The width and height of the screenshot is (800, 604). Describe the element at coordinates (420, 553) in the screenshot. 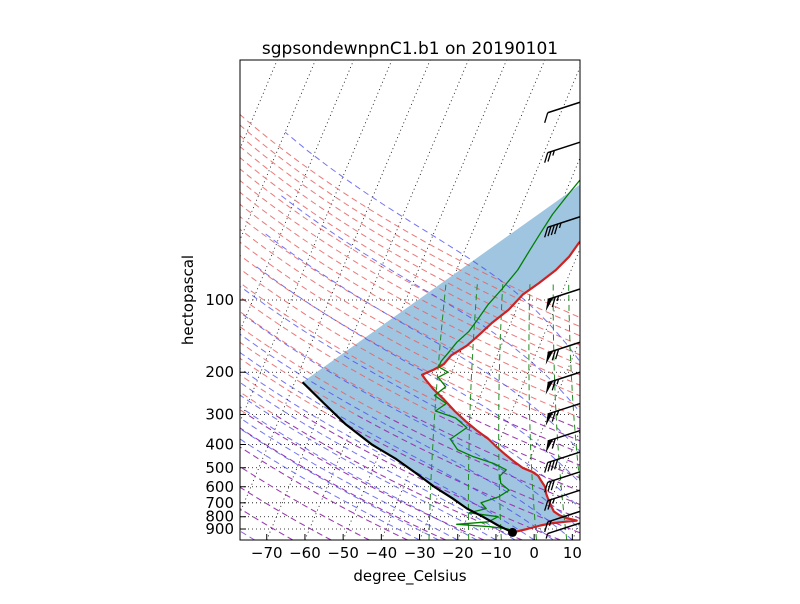

I see `x-tick-label: −30` at that location.